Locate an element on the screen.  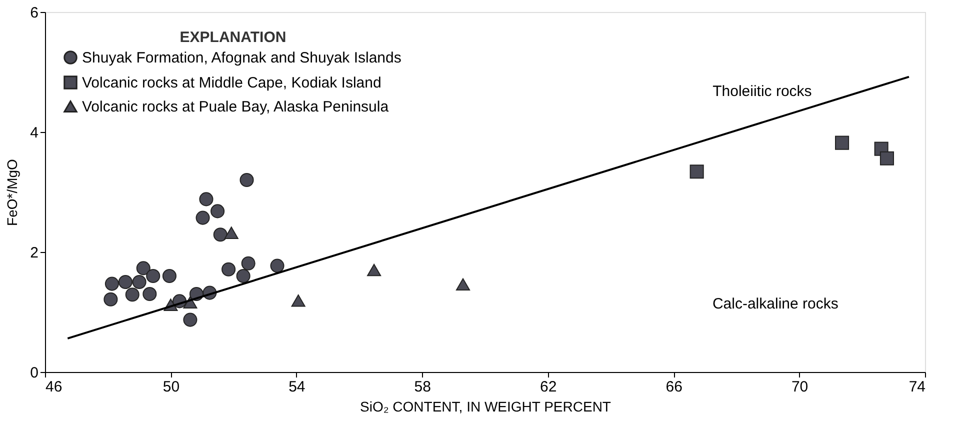
y-axis-title: FeO*/MgO is located at coordinates (12, 192).